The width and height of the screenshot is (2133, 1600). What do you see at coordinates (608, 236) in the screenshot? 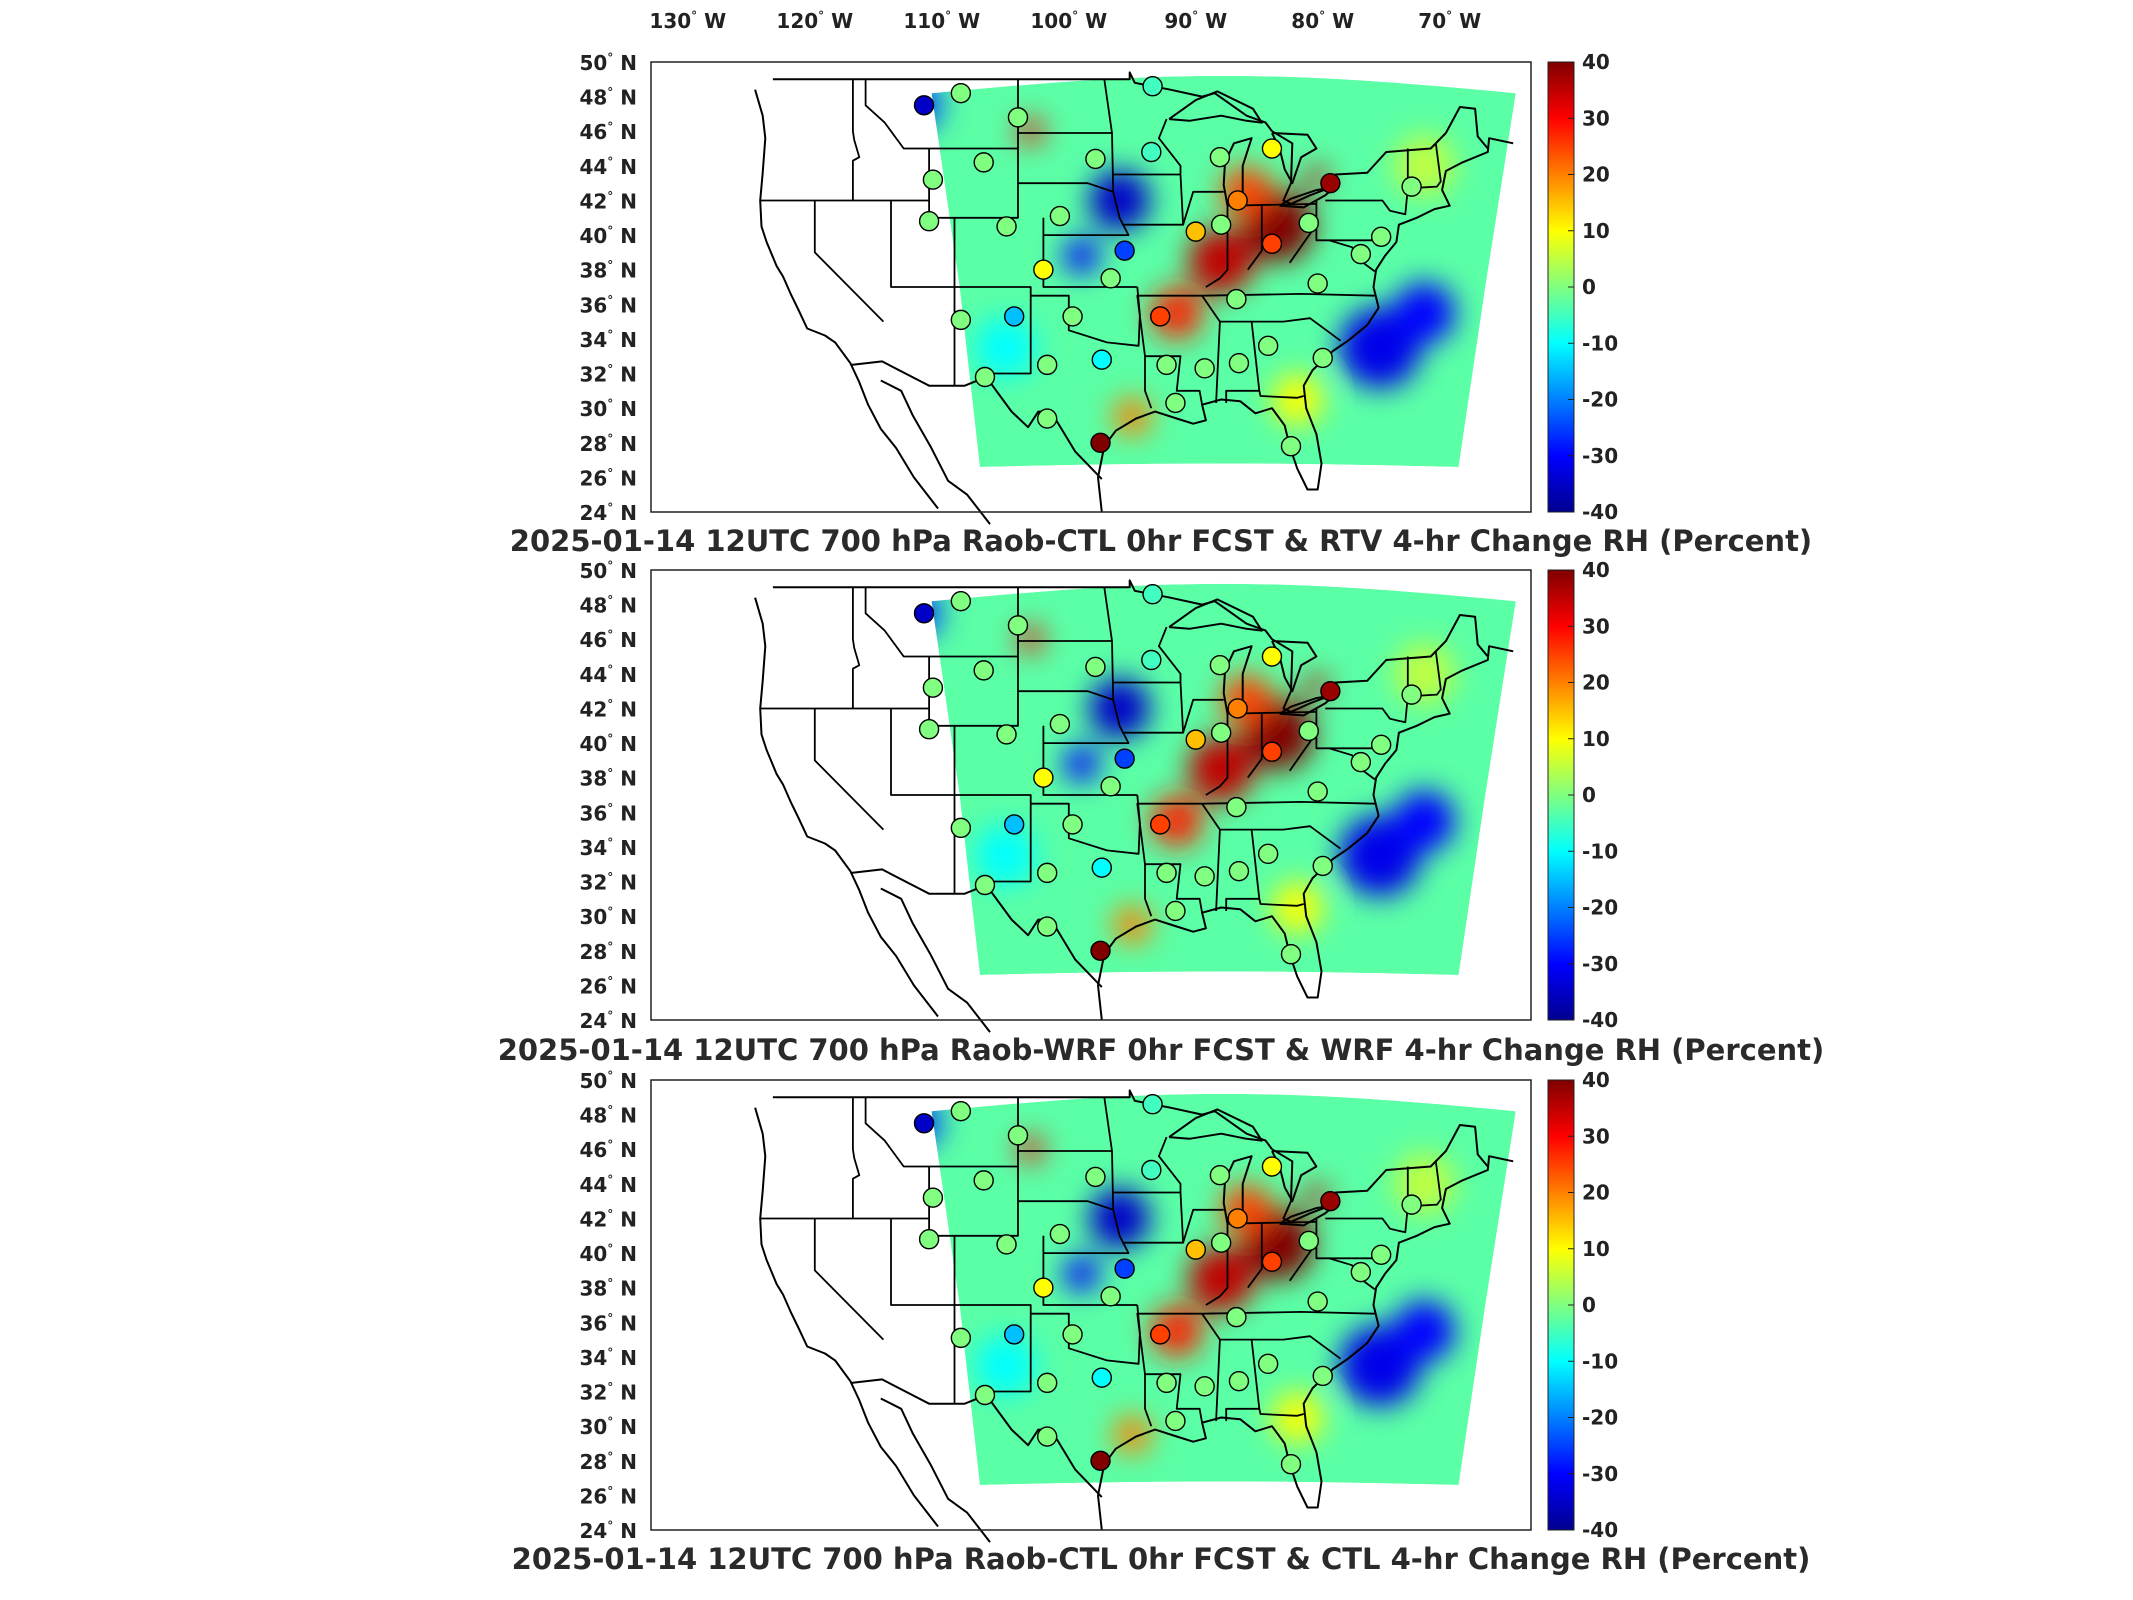
I see `lat-tick-label: 40° N` at bounding box center [608, 236].